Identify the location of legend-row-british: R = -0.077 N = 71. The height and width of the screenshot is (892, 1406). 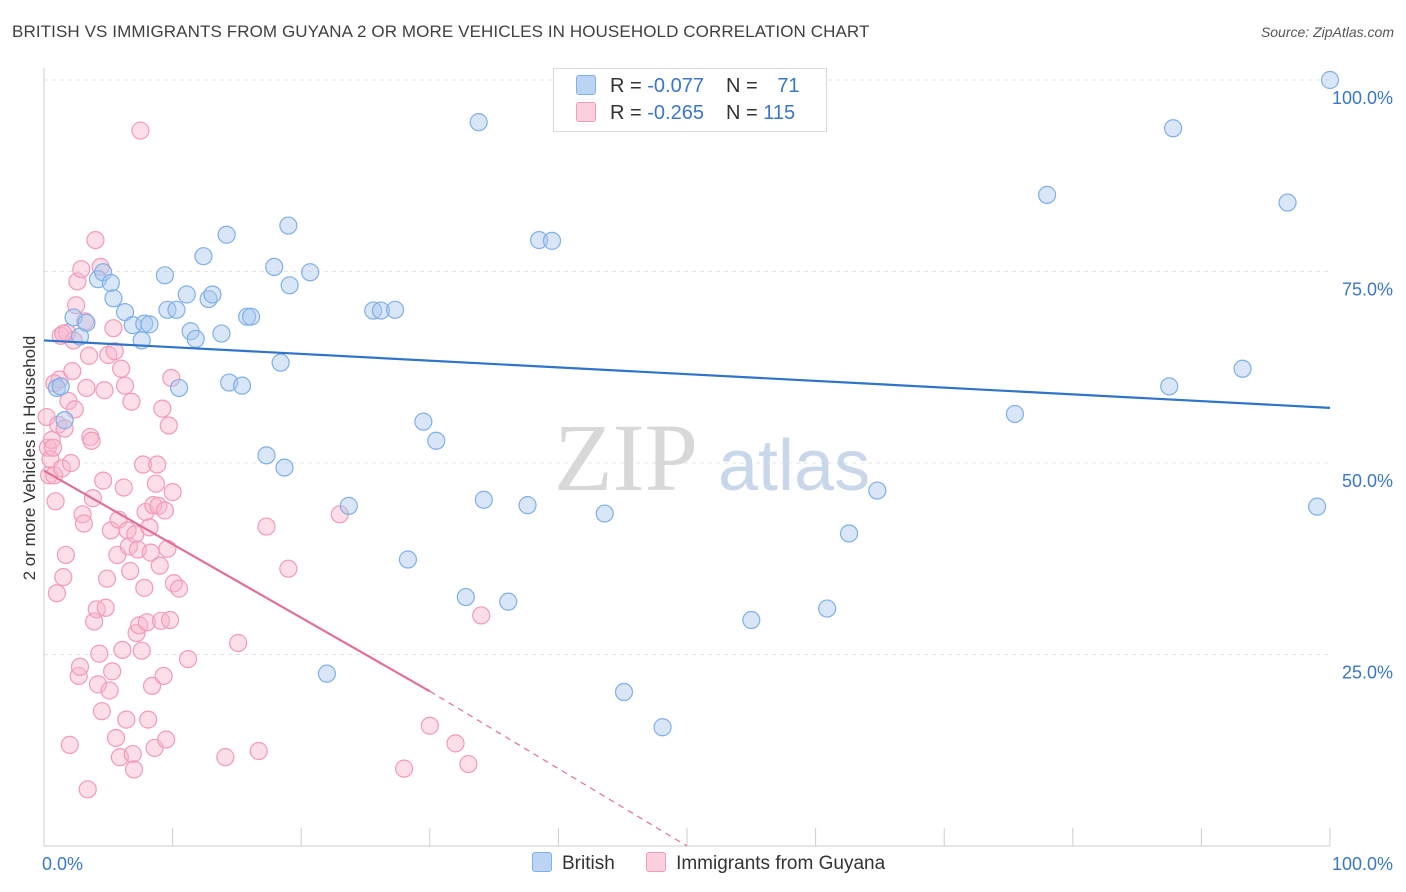
(687, 87).